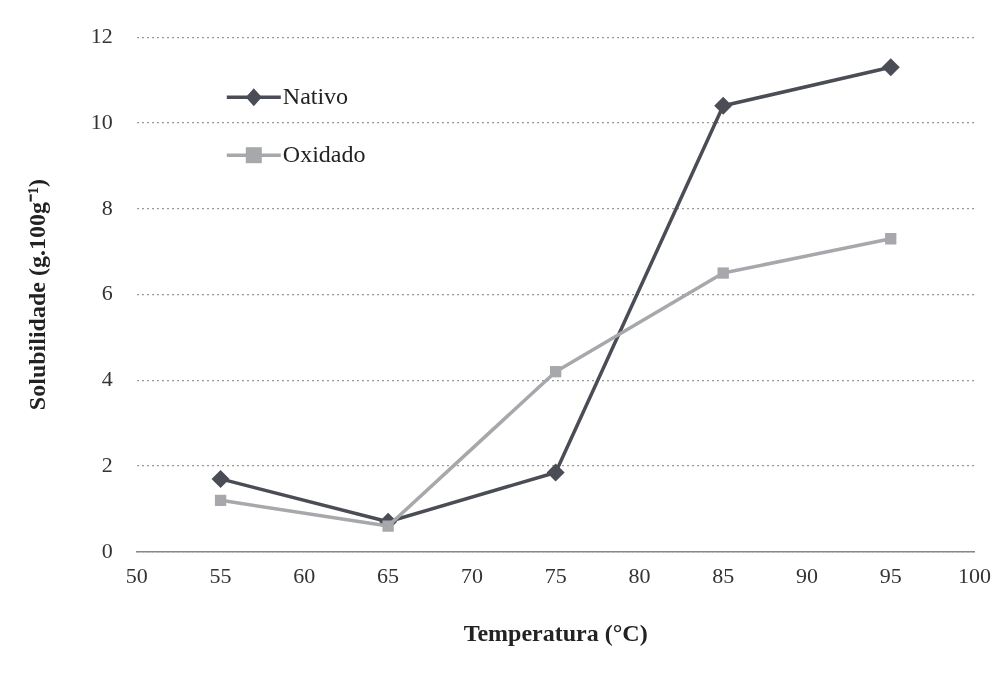 The height and width of the screenshot is (673, 1003). I want to click on legend-label: Nativo, so click(315, 96).